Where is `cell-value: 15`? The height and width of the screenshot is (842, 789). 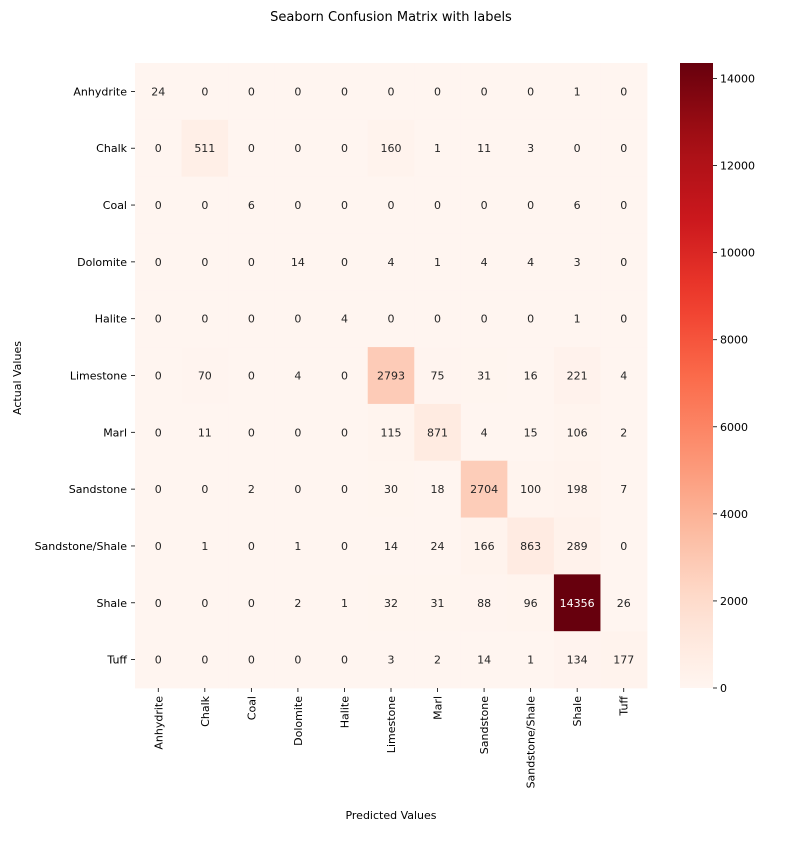 cell-value: 15 is located at coordinates (531, 432).